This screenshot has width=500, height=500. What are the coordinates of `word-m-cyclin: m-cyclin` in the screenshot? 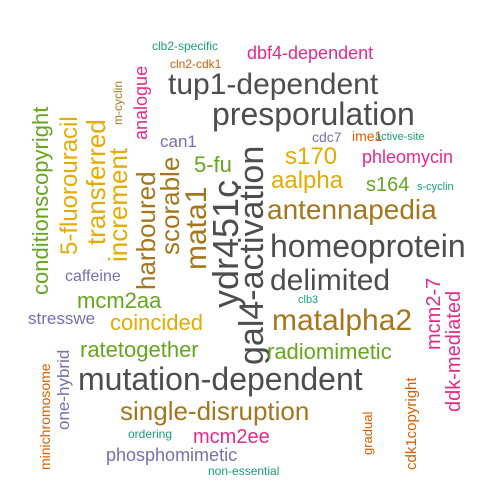 It's located at (118, 103).